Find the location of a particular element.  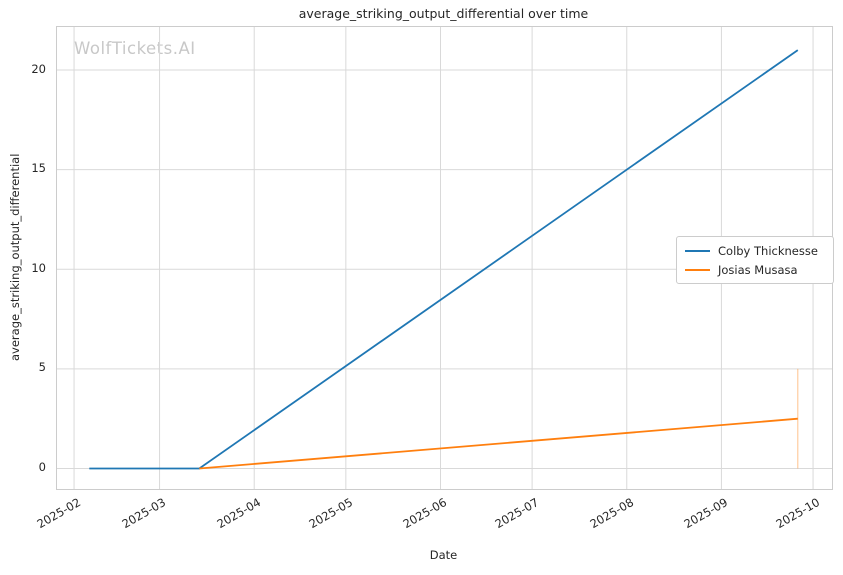

legend-item: Colby Thicknesse is located at coordinates (755, 250).